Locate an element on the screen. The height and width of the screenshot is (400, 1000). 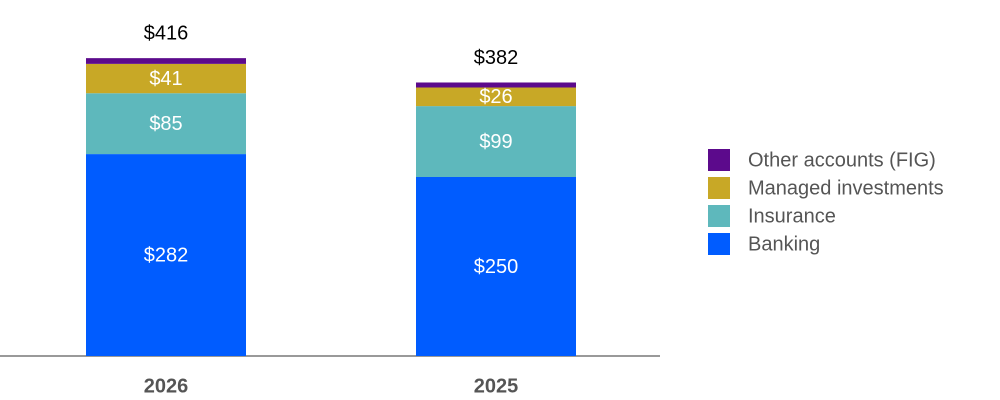
total-label: $382 is located at coordinates (496, 58).